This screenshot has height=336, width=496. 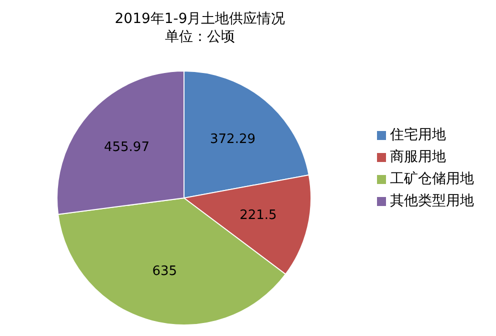 What do you see at coordinates (233, 139) in the screenshot?
I see `data-label: 372.29` at bounding box center [233, 139].